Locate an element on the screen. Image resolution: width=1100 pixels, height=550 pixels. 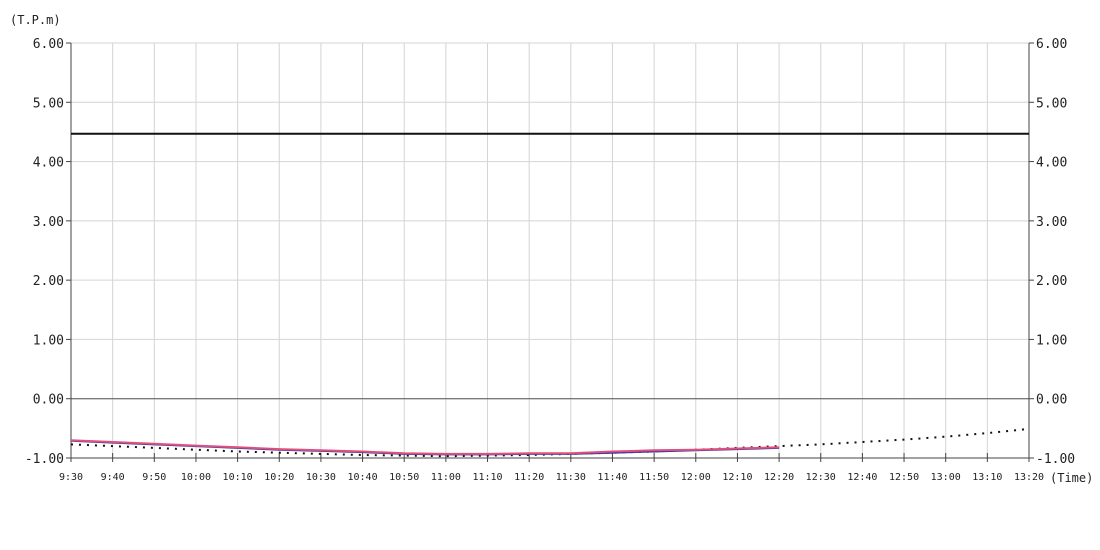
y-tick-label-right: 0.00 is located at coordinates (1051, 400).